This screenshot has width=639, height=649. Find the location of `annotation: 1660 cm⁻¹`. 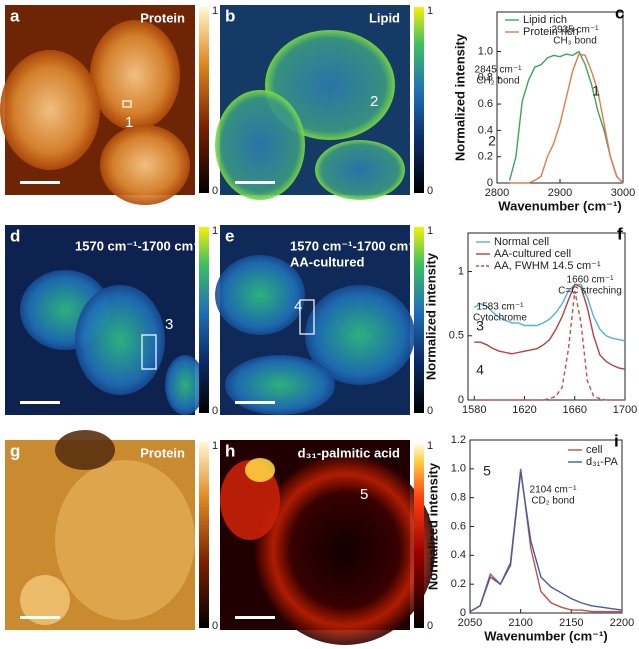

annotation: 1660 cm⁻¹ is located at coordinates (591, 280).